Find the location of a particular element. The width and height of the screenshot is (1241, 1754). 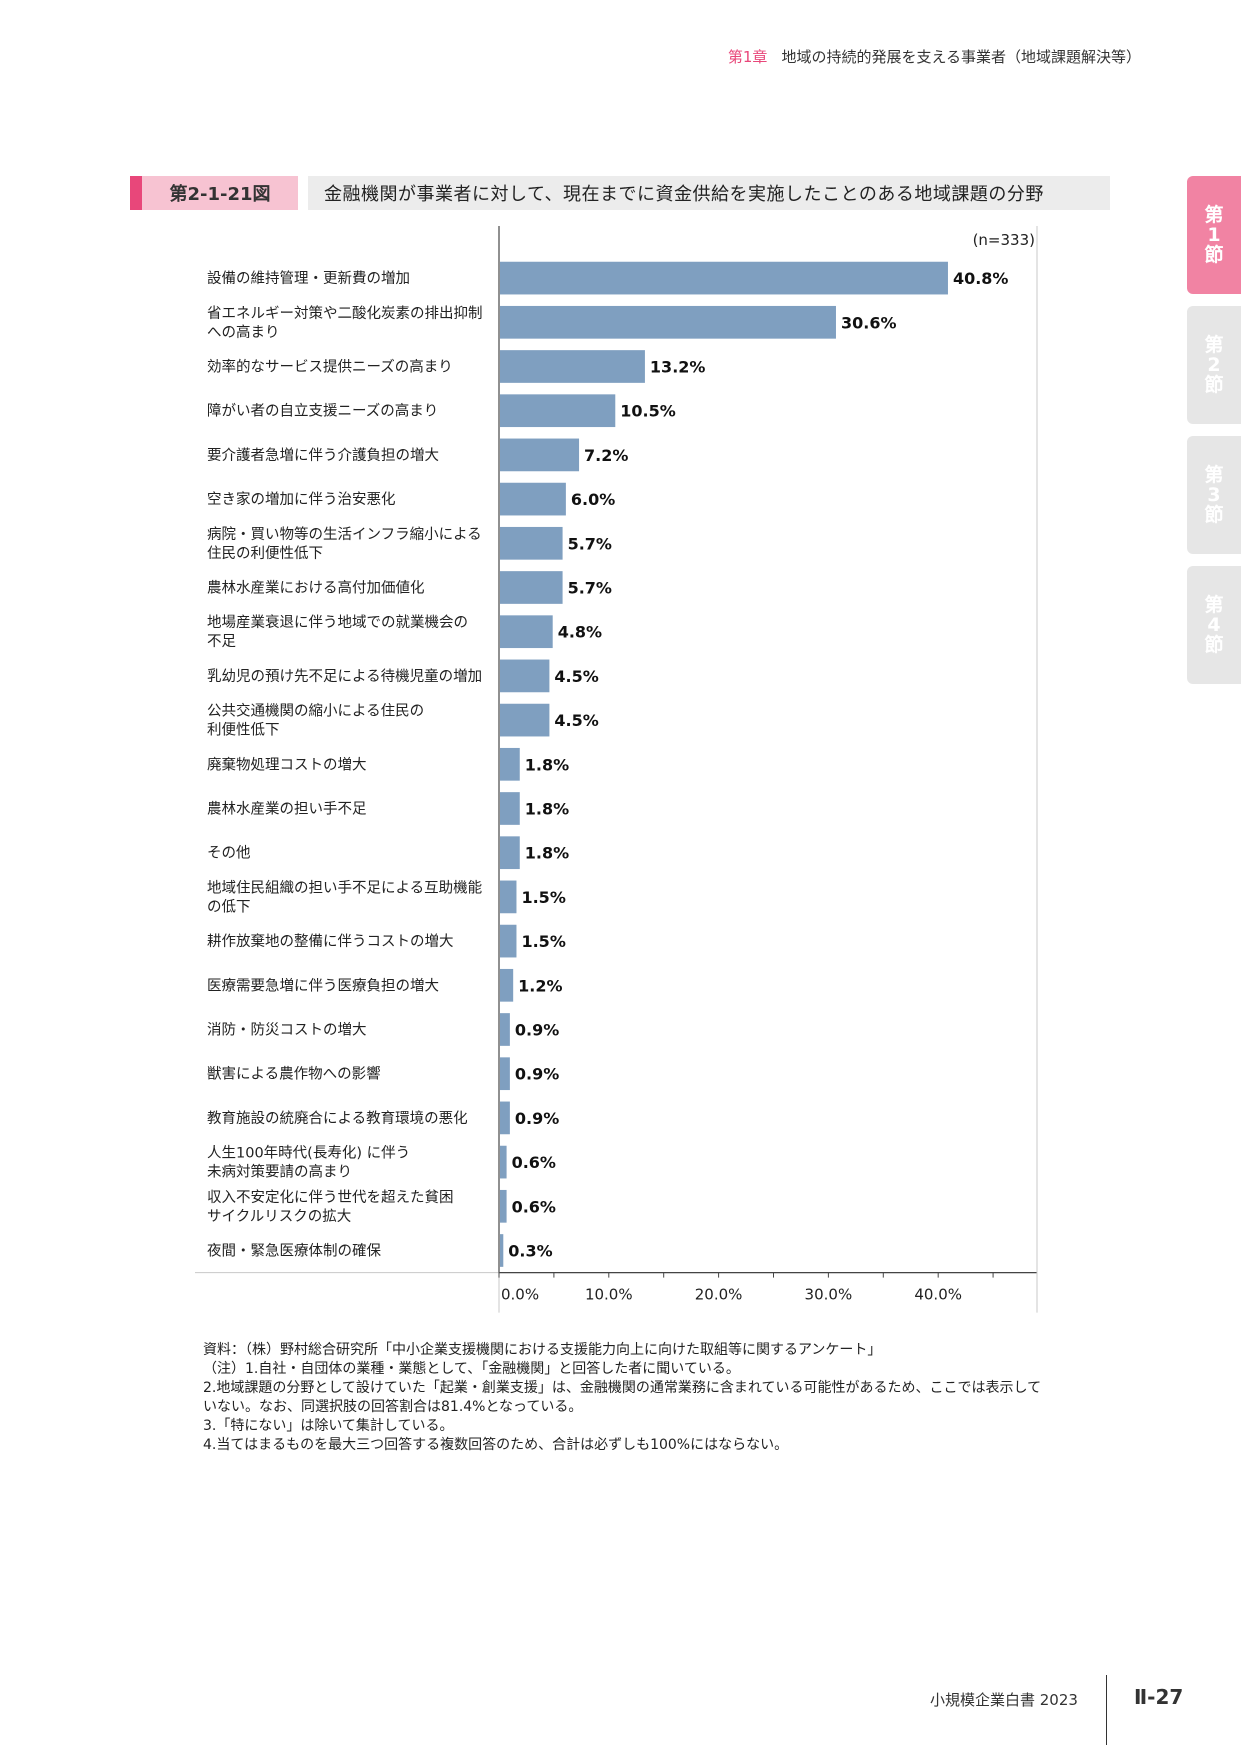

figure-title-accent is located at coordinates (136, 193).